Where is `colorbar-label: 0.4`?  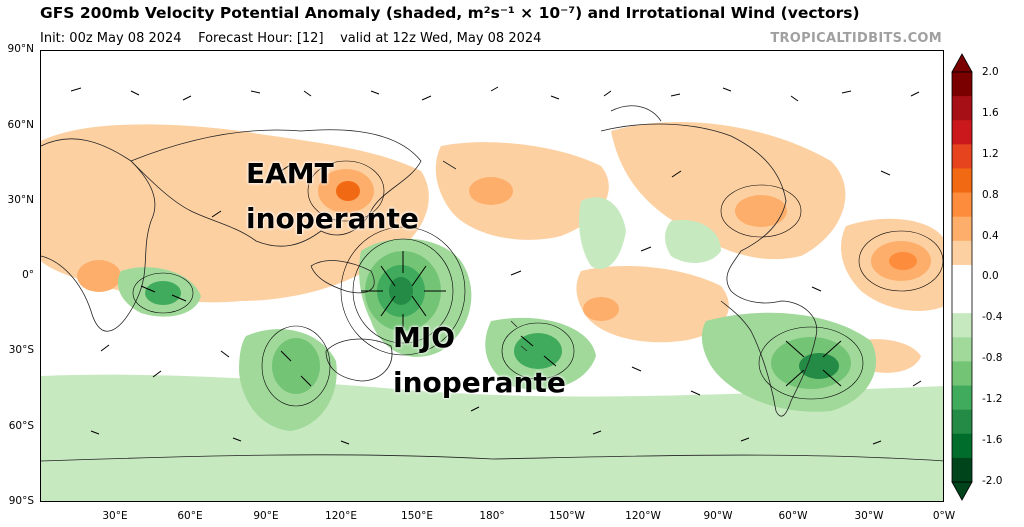 colorbar-label: 0.4 is located at coordinates (990, 236).